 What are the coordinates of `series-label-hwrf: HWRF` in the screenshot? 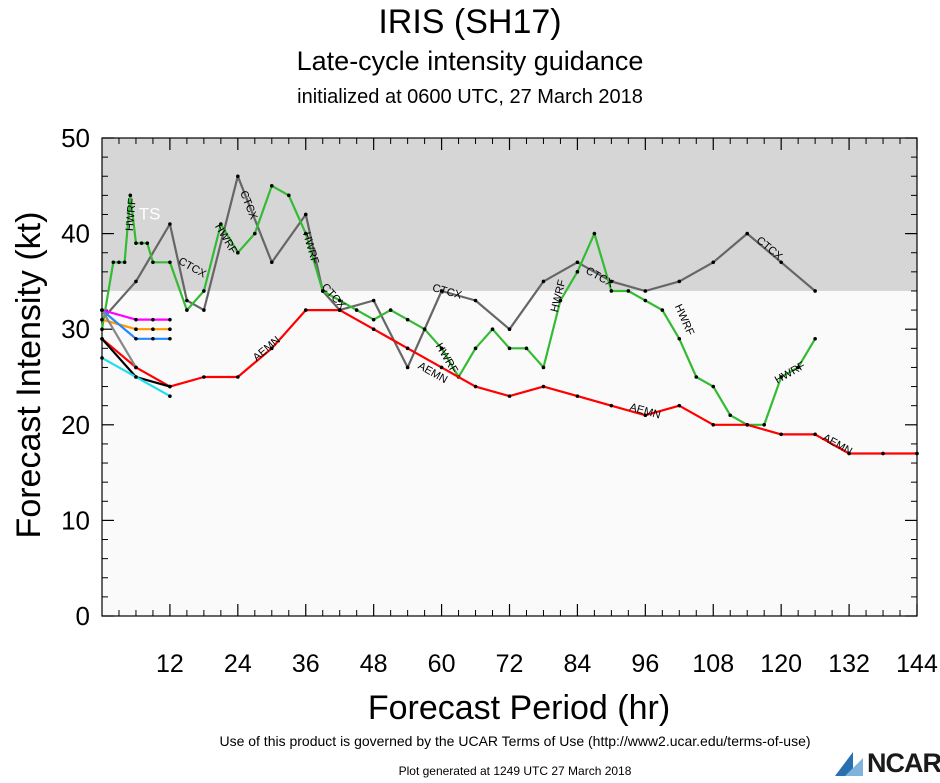 It's located at (131, 214).